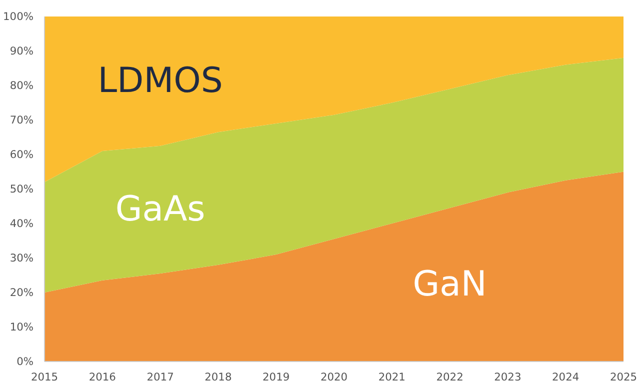  What do you see at coordinates (102, 377) in the screenshot?
I see `x-tick-label: 2016` at bounding box center [102, 377].